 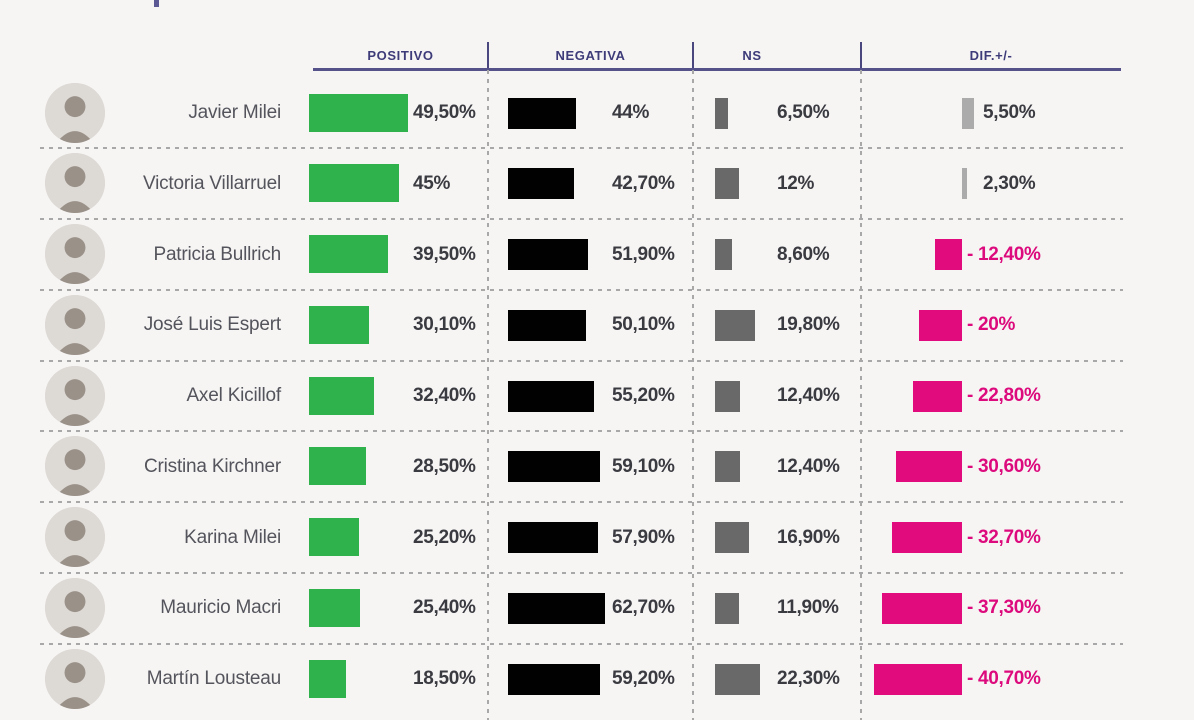 I want to click on negativa-value: 62,70%, so click(x=643, y=608).